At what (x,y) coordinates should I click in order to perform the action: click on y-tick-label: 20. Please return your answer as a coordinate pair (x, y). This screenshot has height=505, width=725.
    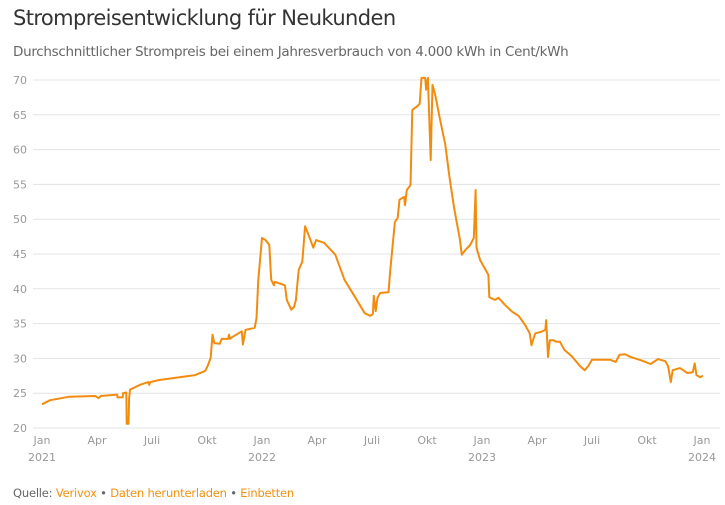
    Looking at the image, I should click on (20, 428).